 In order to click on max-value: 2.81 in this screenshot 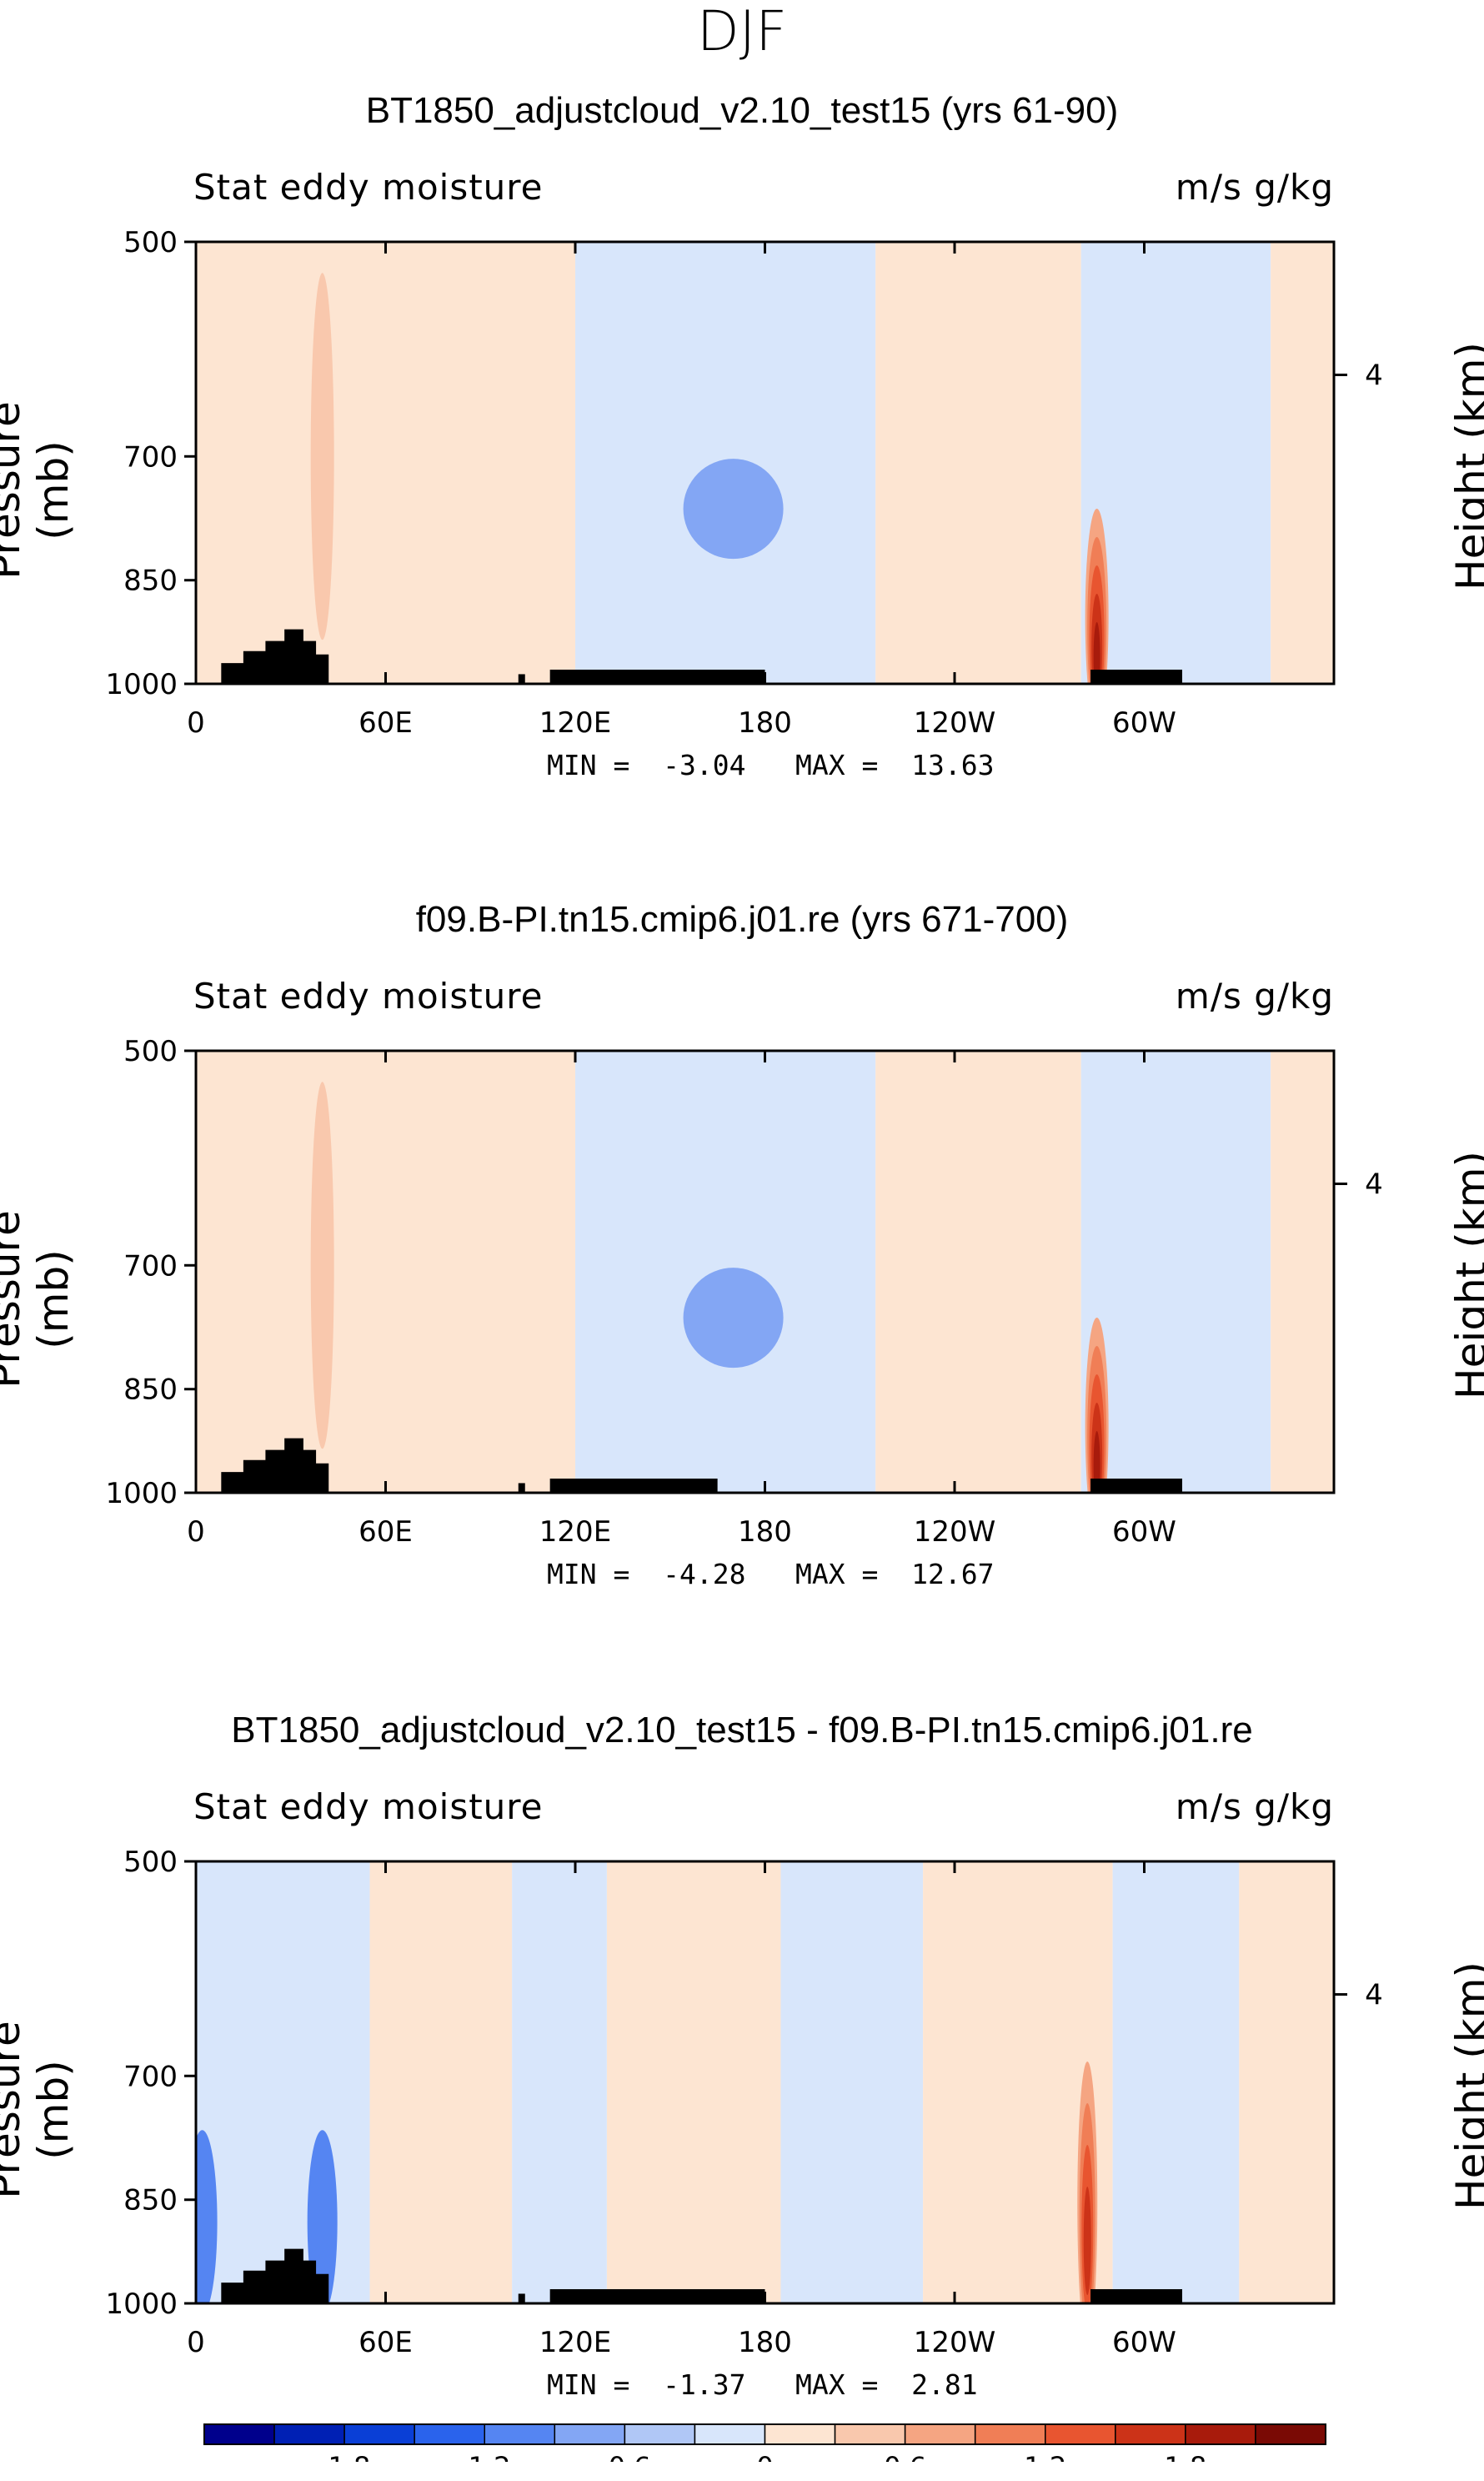, I will do `click(944, 2384)`.